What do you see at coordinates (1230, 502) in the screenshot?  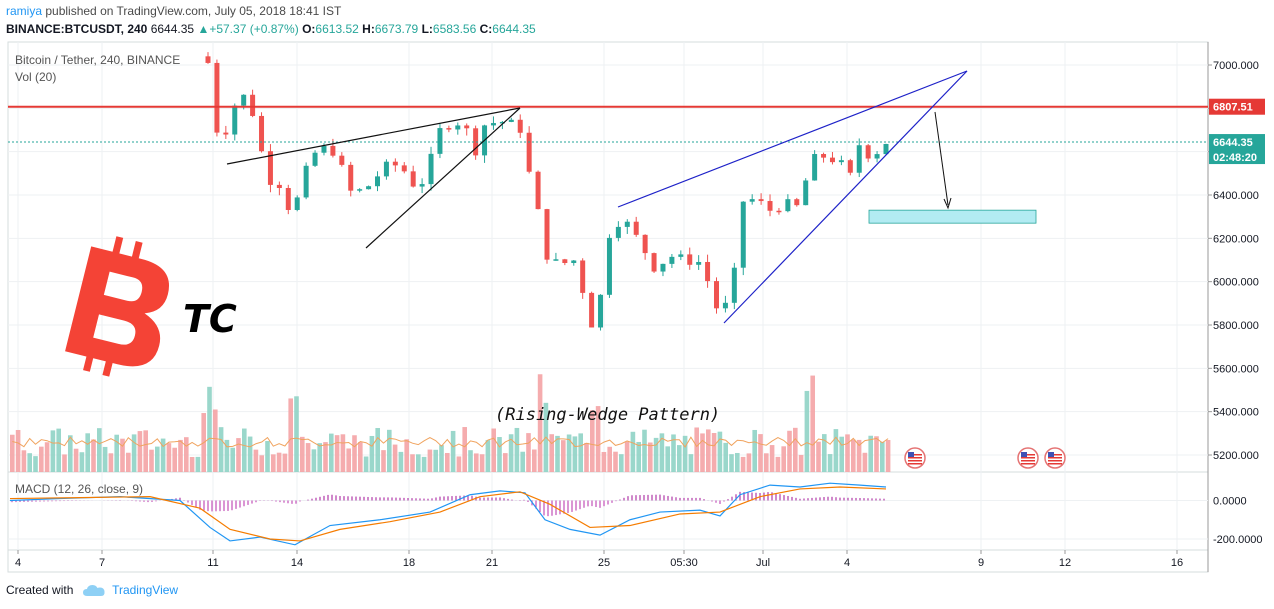 I see `macd-tick-label: 0.0000` at bounding box center [1230, 502].